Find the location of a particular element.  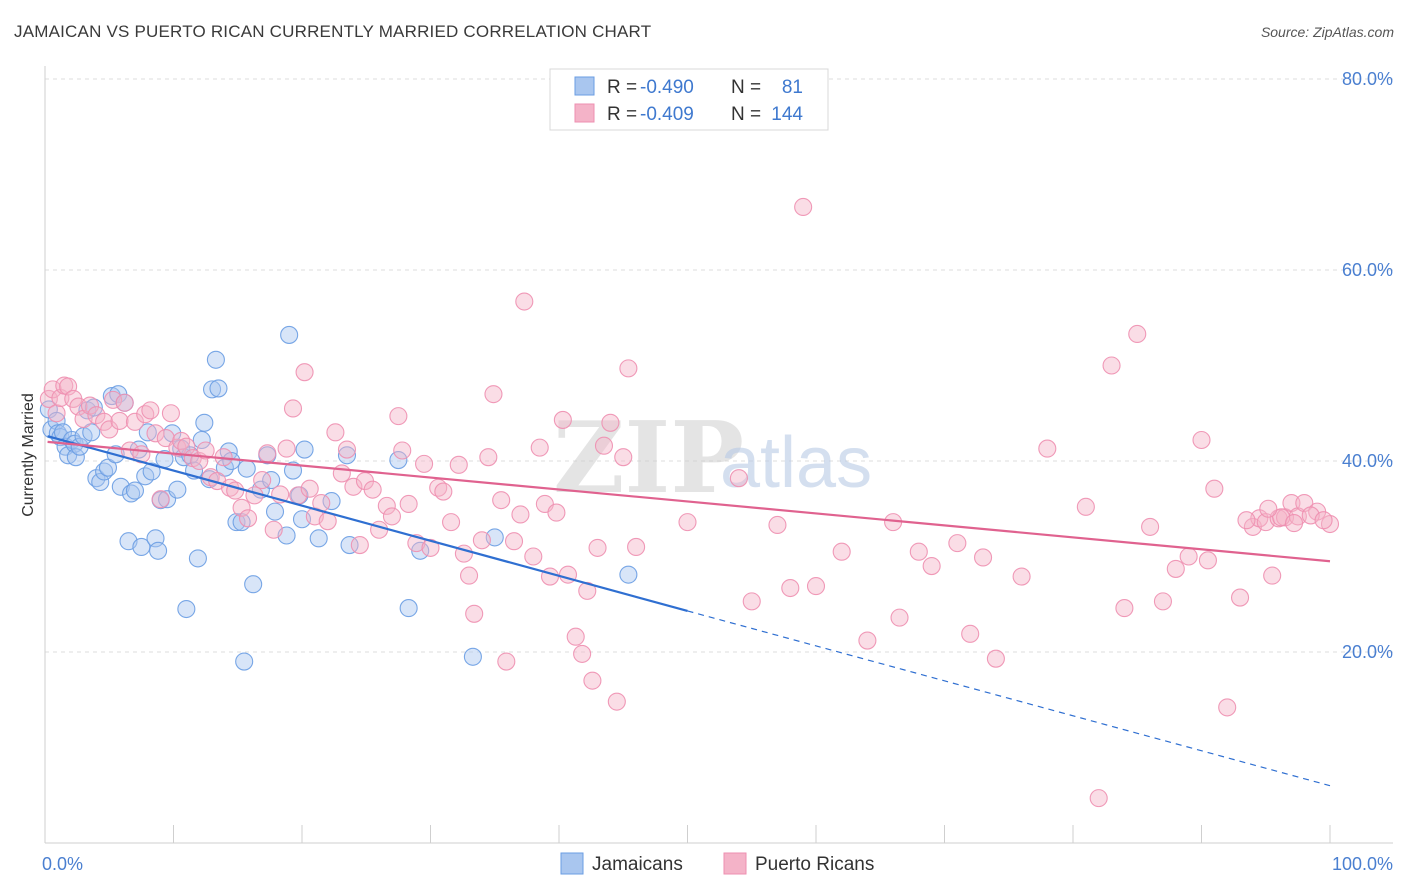

legend-r-value-2: -0.409 is located at coordinates (667, 114).